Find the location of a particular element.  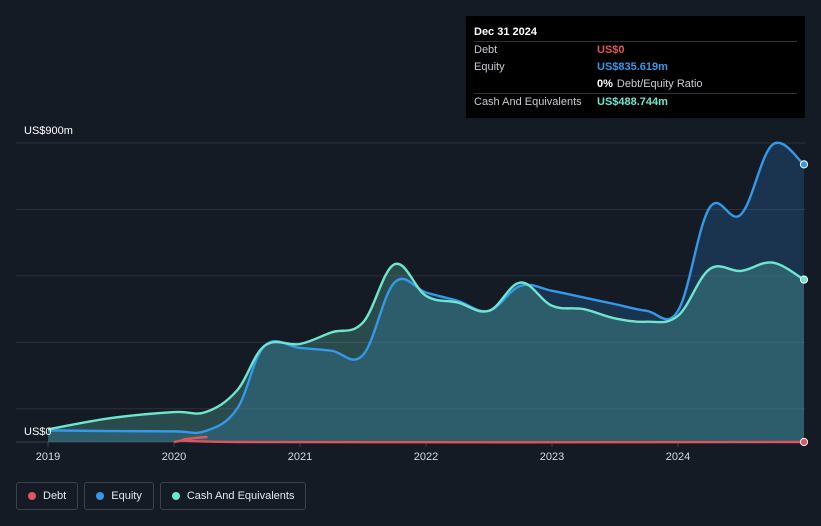

legend-cash-dot-icon is located at coordinates (175, 496).